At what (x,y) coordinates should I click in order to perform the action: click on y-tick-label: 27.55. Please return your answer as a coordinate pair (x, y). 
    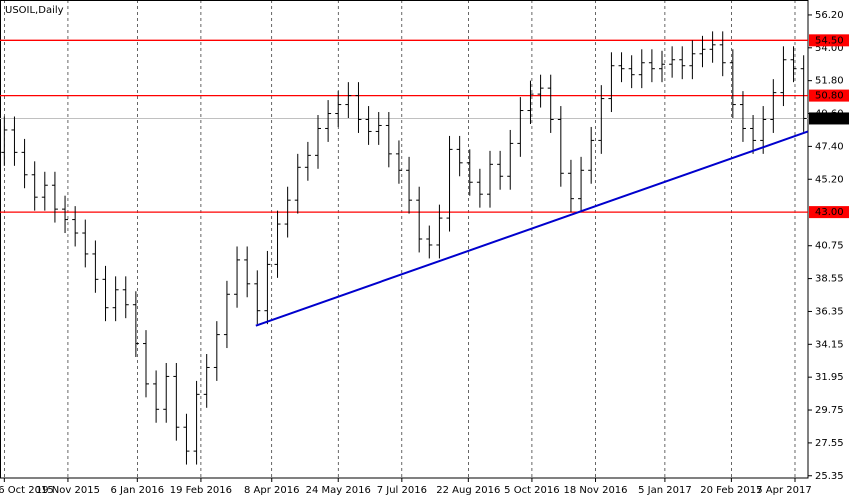
    Looking at the image, I should click on (829, 443).